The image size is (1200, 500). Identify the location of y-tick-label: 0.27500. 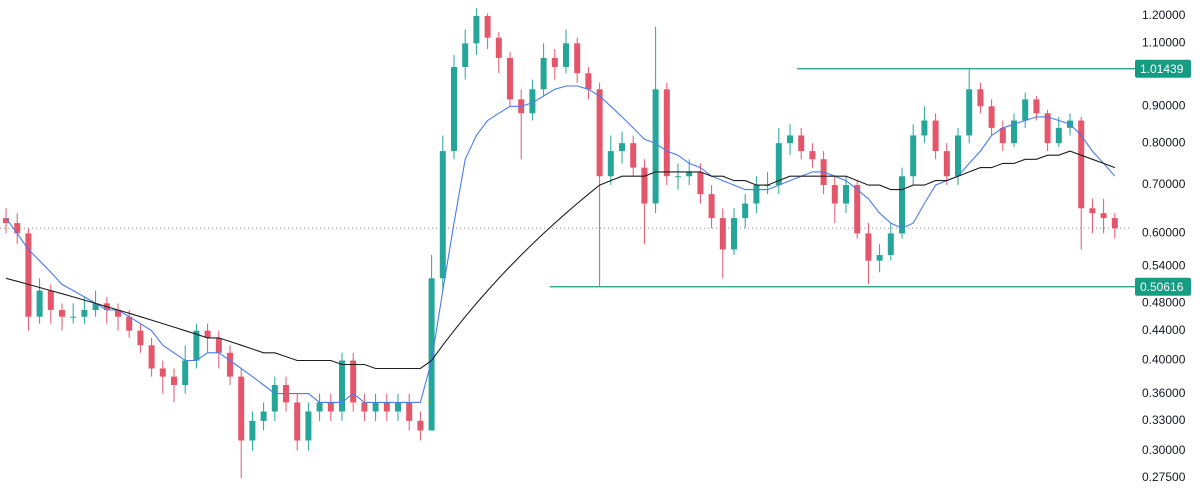
(1164, 477).